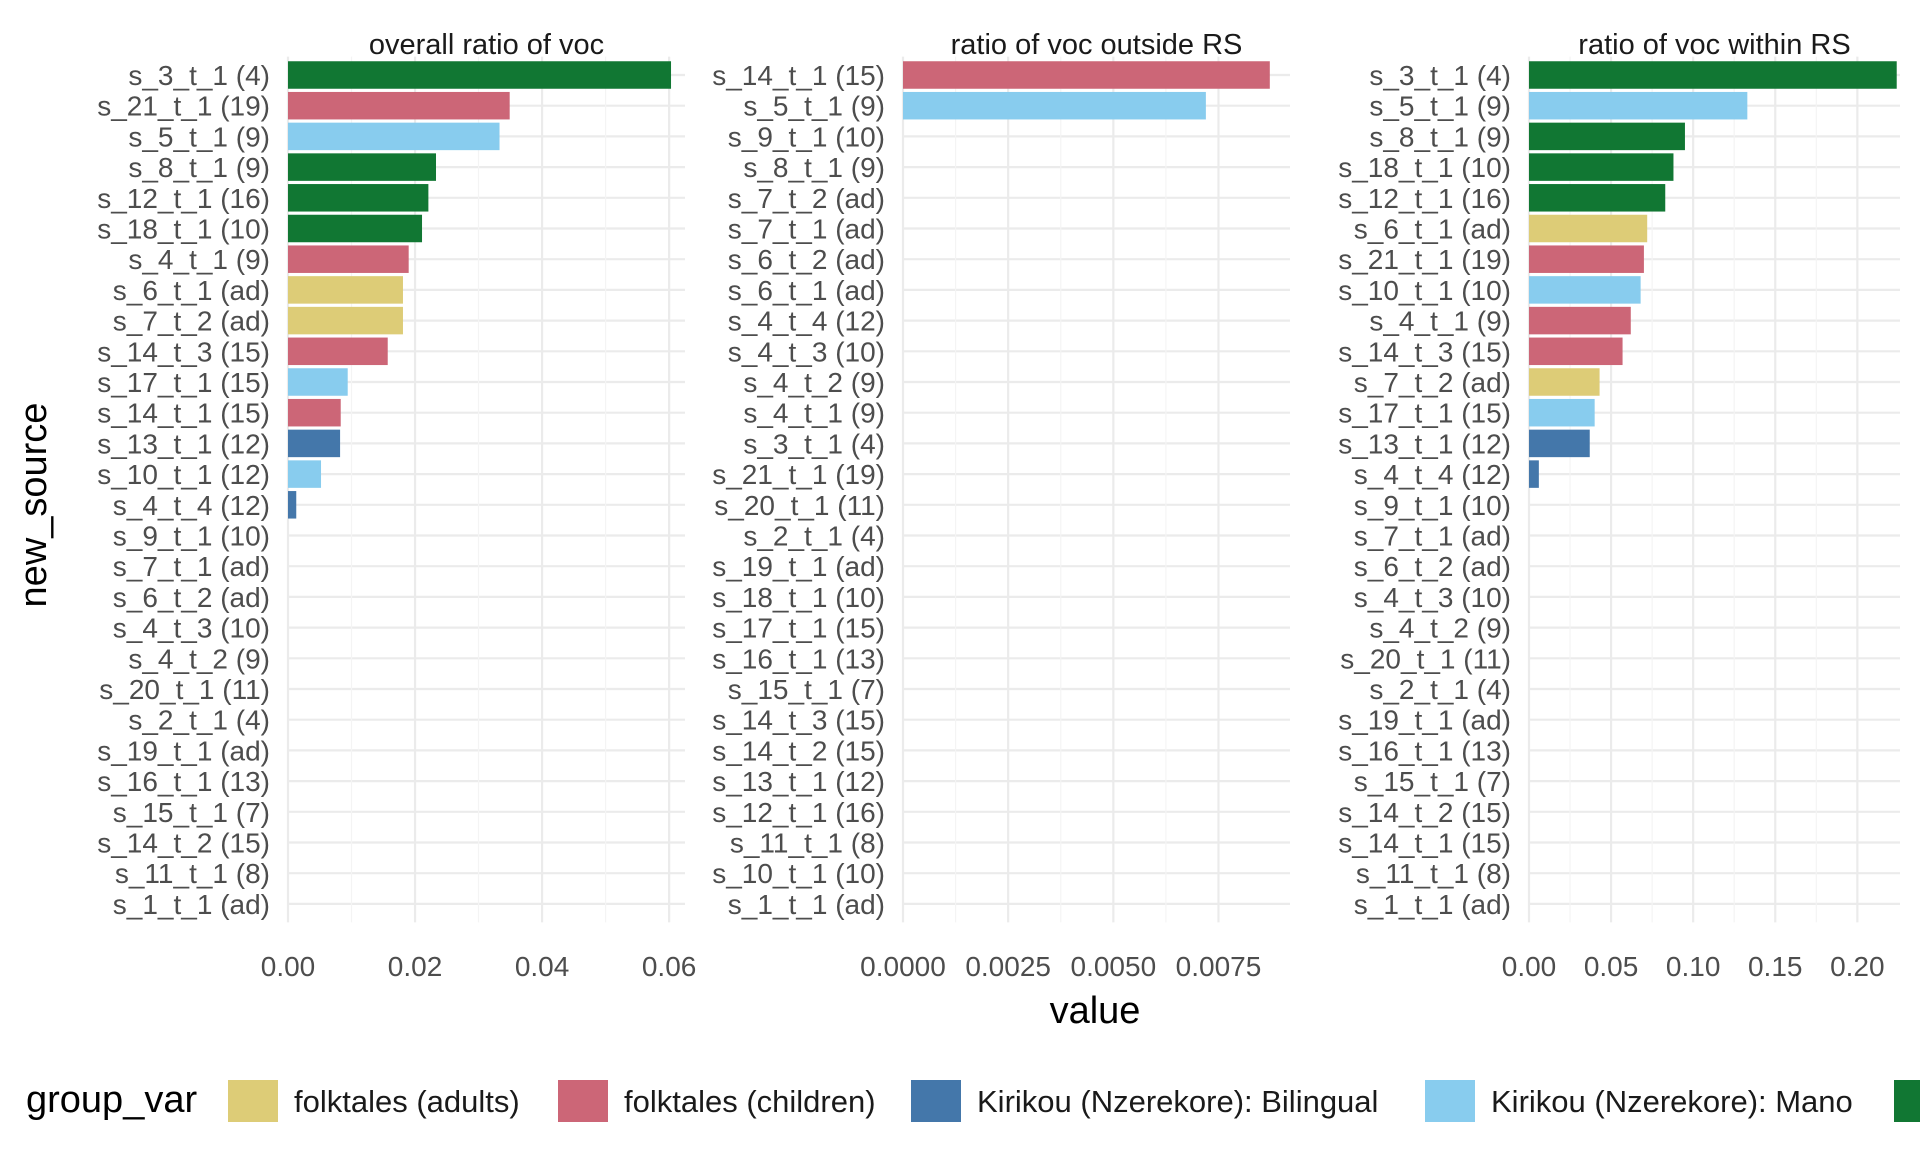 The image size is (1920, 1152). Describe the element at coordinates (1432, 536) in the screenshot. I see `y-category-label: s_7_t_1 (ad)` at that location.